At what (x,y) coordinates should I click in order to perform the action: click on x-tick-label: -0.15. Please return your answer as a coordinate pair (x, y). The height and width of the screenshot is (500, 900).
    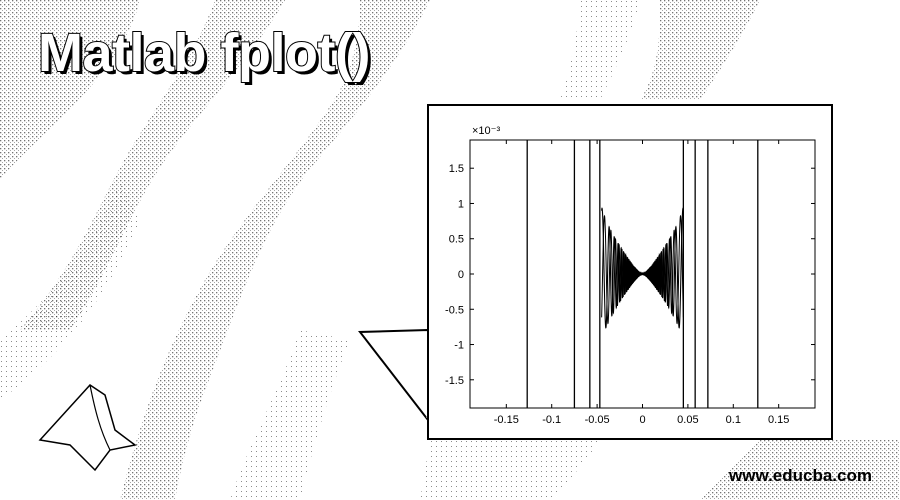
    Looking at the image, I should click on (506, 420).